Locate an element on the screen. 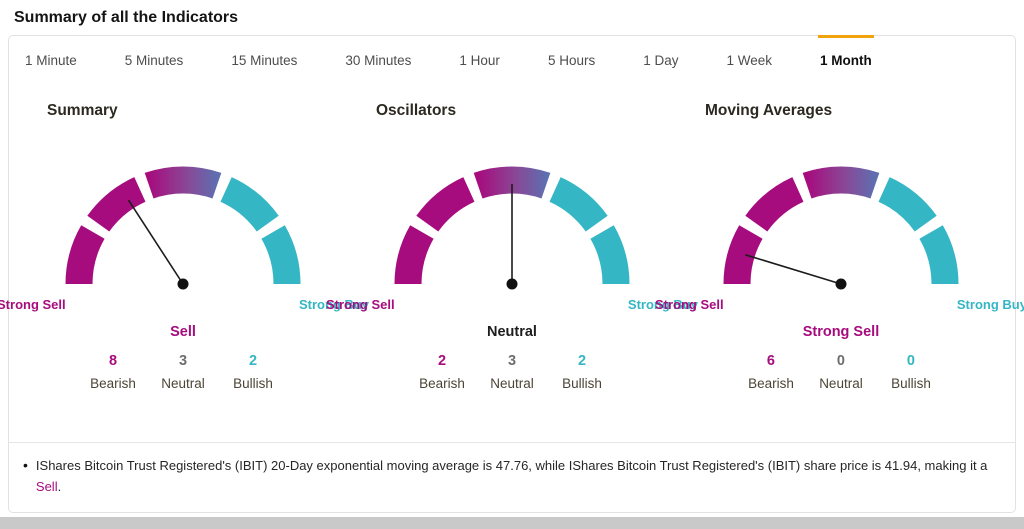 This screenshot has height=529, width=1024. bottom-strip is located at coordinates (512, 523).